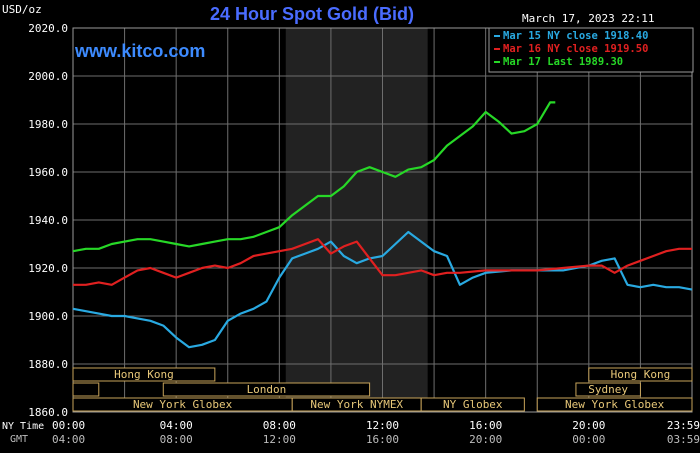 The width and height of the screenshot is (700, 453). What do you see at coordinates (176, 425) in the screenshot?
I see `x-tick-label-ny: 04:00` at bounding box center [176, 425].